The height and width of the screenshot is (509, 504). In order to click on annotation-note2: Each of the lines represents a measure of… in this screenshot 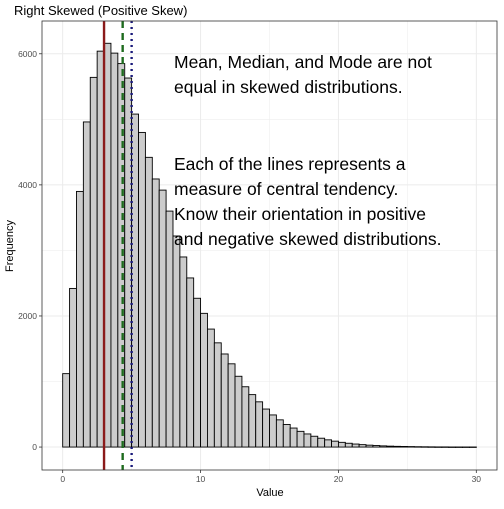, I will do `click(308, 201)`.